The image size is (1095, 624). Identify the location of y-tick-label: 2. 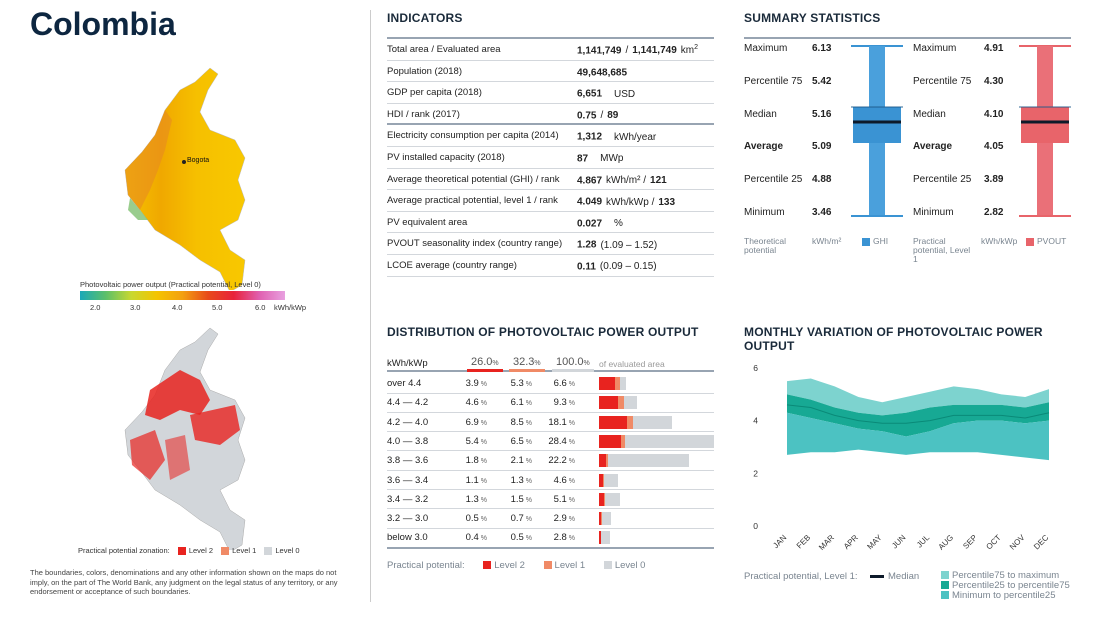
(755, 473).